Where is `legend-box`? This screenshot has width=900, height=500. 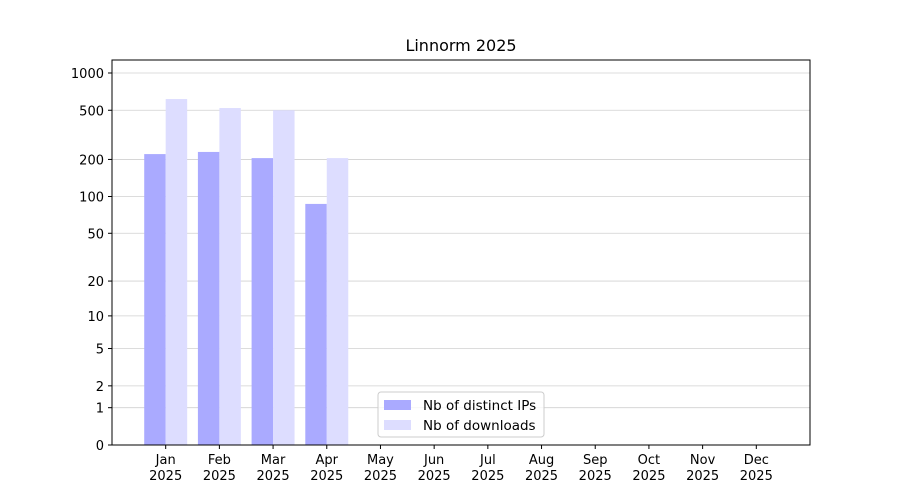 legend-box is located at coordinates (461, 414).